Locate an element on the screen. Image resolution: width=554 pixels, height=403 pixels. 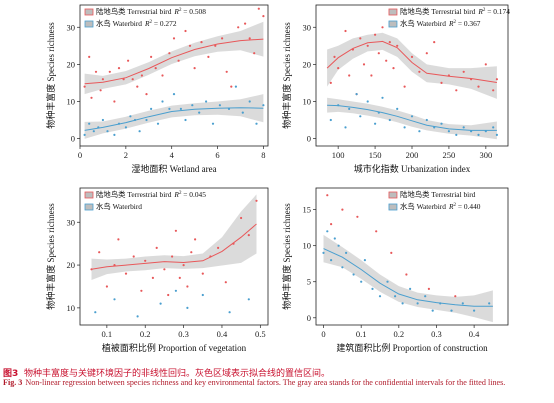
caption-chinese-label: 图3 is located at coordinates (11, 374).